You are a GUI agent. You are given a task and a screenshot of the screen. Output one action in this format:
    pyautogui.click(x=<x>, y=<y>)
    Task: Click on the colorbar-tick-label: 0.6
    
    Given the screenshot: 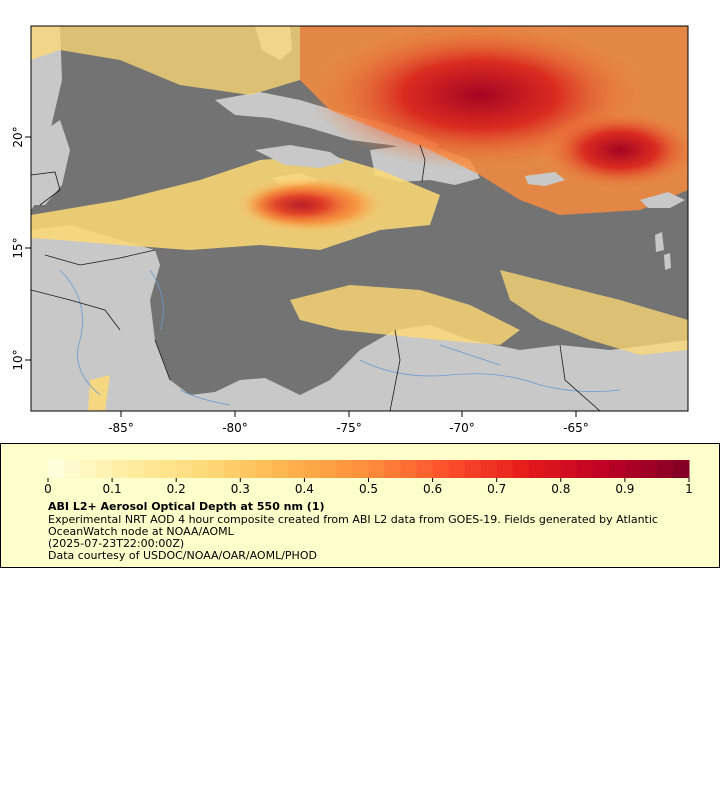 What is the action you would take?
    pyautogui.click(x=433, y=489)
    